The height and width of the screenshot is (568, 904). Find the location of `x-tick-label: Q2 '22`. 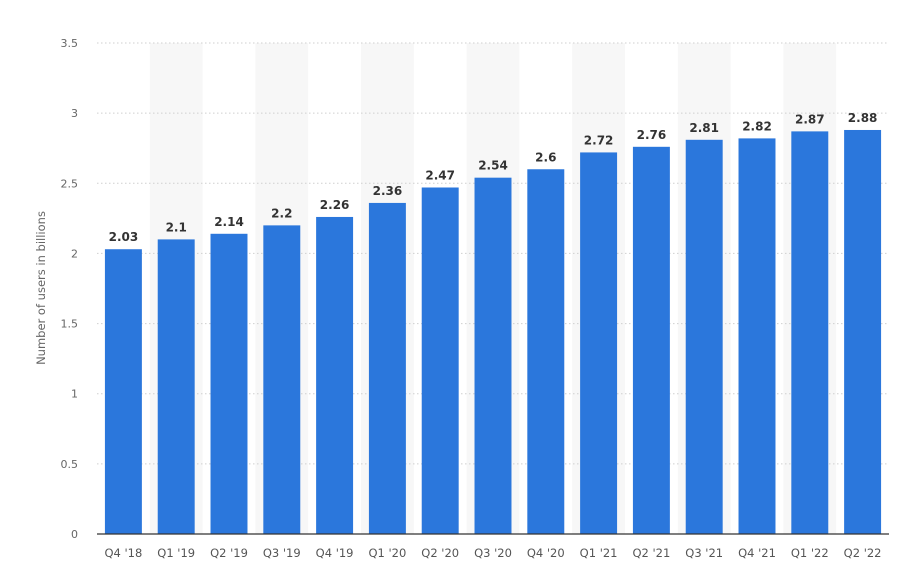

x-tick-label: Q2 '22 is located at coordinates (863, 553).